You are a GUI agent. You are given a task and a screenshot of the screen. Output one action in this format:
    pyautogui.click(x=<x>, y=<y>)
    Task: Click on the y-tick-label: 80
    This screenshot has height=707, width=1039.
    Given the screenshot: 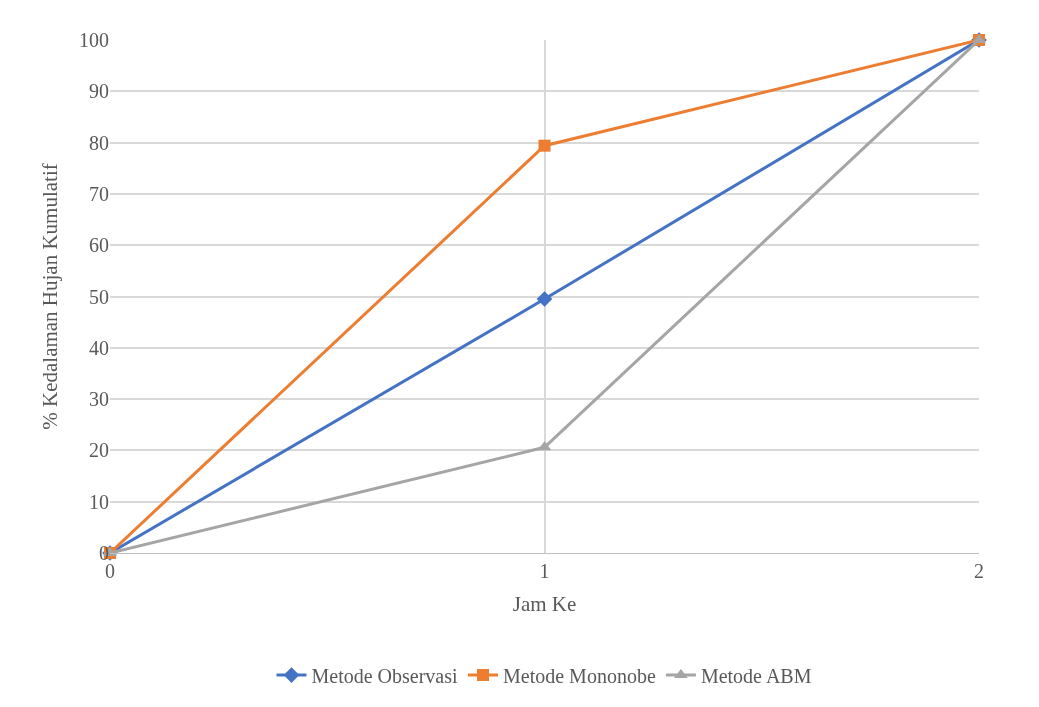 What is the action you would take?
    pyautogui.click(x=99, y=142)
    